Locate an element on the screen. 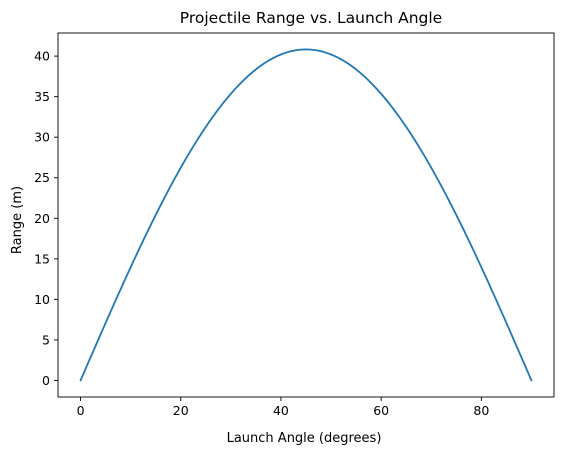 The width and height of the screenshot is (562, 455). chart-title: Projectile Range vs. Launch Angle is located at coordinates (311, 18).